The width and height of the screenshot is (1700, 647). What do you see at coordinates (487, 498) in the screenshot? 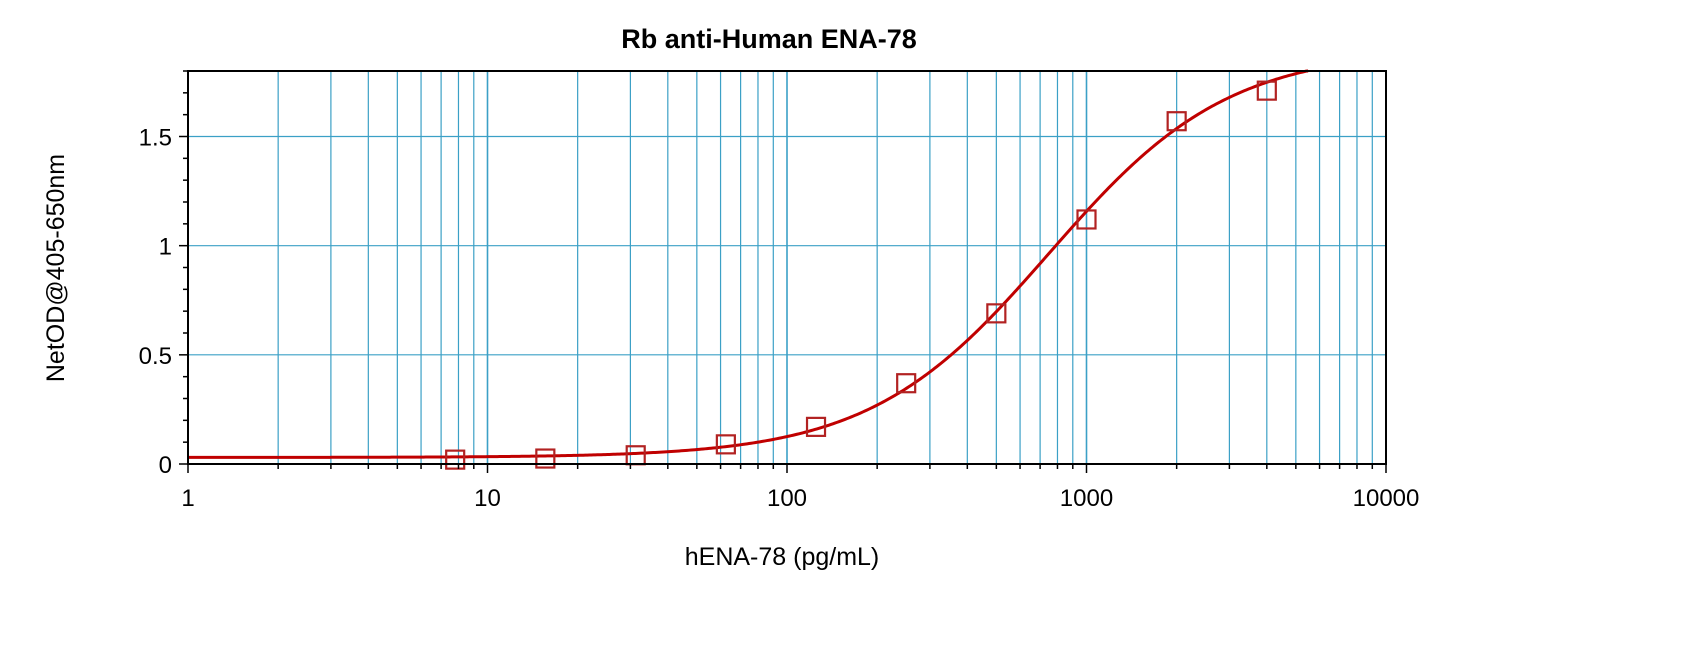
I see `x-tick-label: 10` at bounding box center [487, 498].